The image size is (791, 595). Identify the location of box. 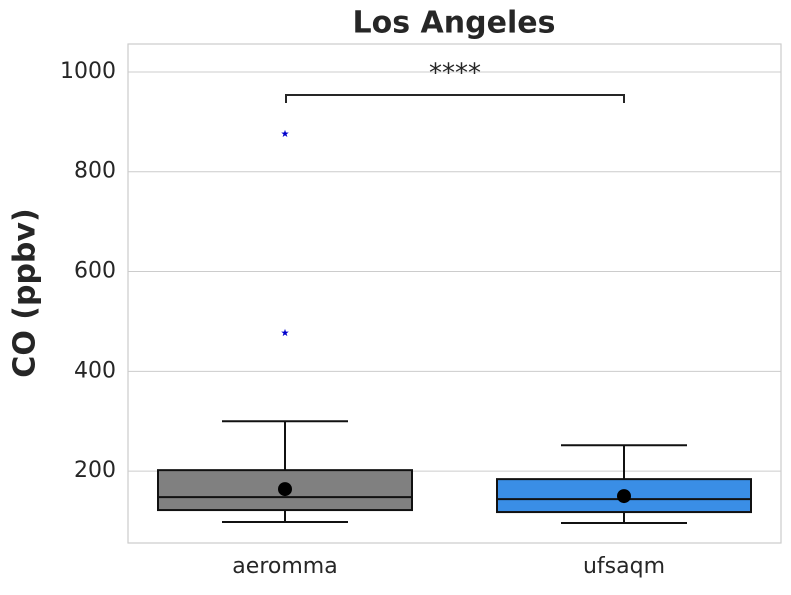
(285, 490).